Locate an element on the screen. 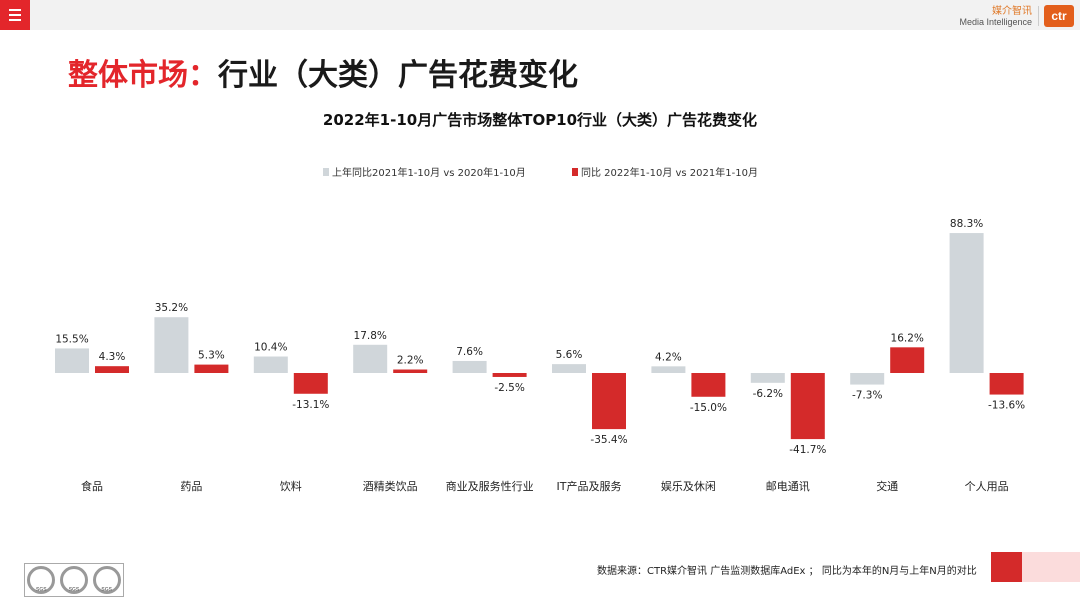 Image resolution: width=1080 pixels, height=608 pixels. category-label: 邮电通讯 is located at coordinates (788, 486).